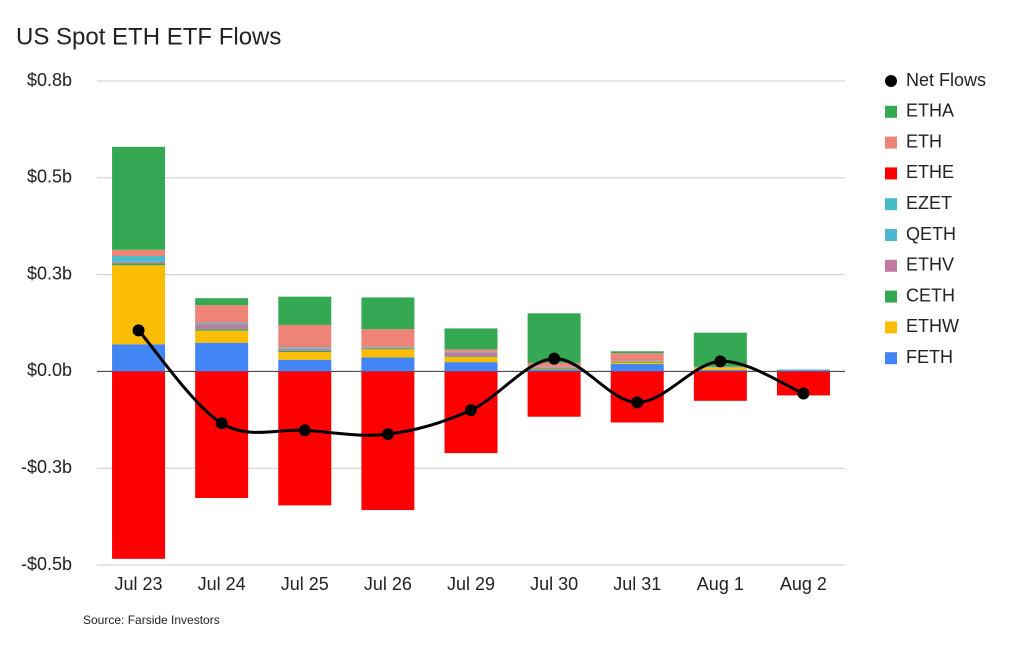  What do you see at coordinates (930, 295) in the screenshot?
I see `legend-label: CETH` at bounding box center [930, 295].